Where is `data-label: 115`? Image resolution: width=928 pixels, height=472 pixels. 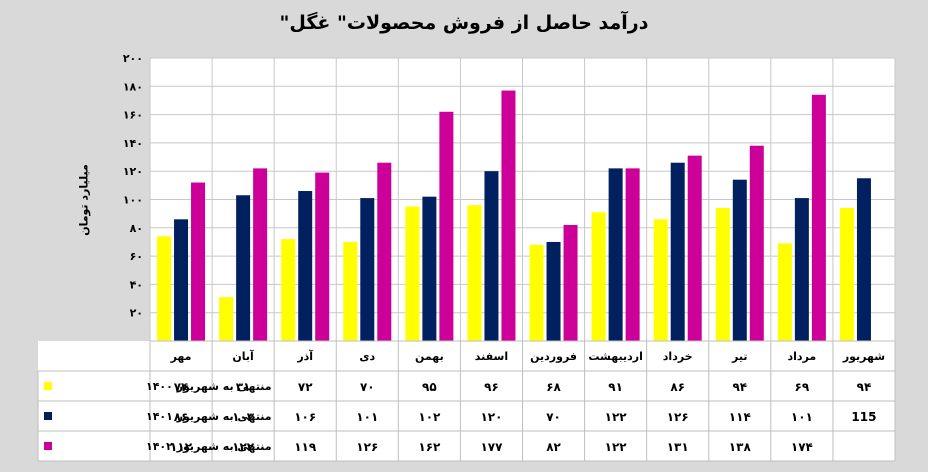 data-label: 115 is located at coordinates (863, 417).